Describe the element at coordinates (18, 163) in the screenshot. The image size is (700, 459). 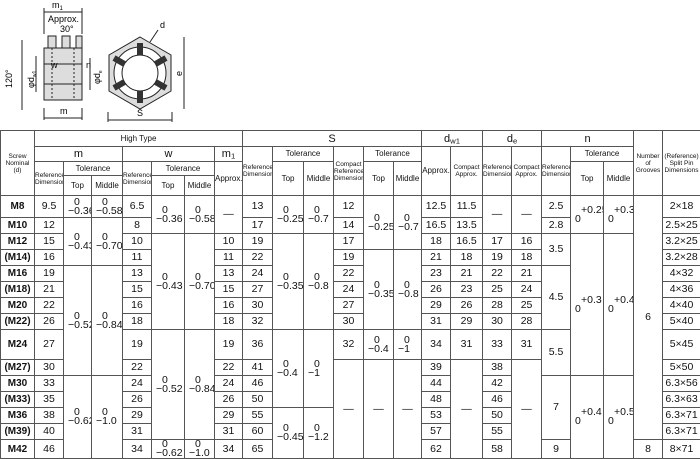
I see `header-cell: Screw Nominal (d)` at that location.